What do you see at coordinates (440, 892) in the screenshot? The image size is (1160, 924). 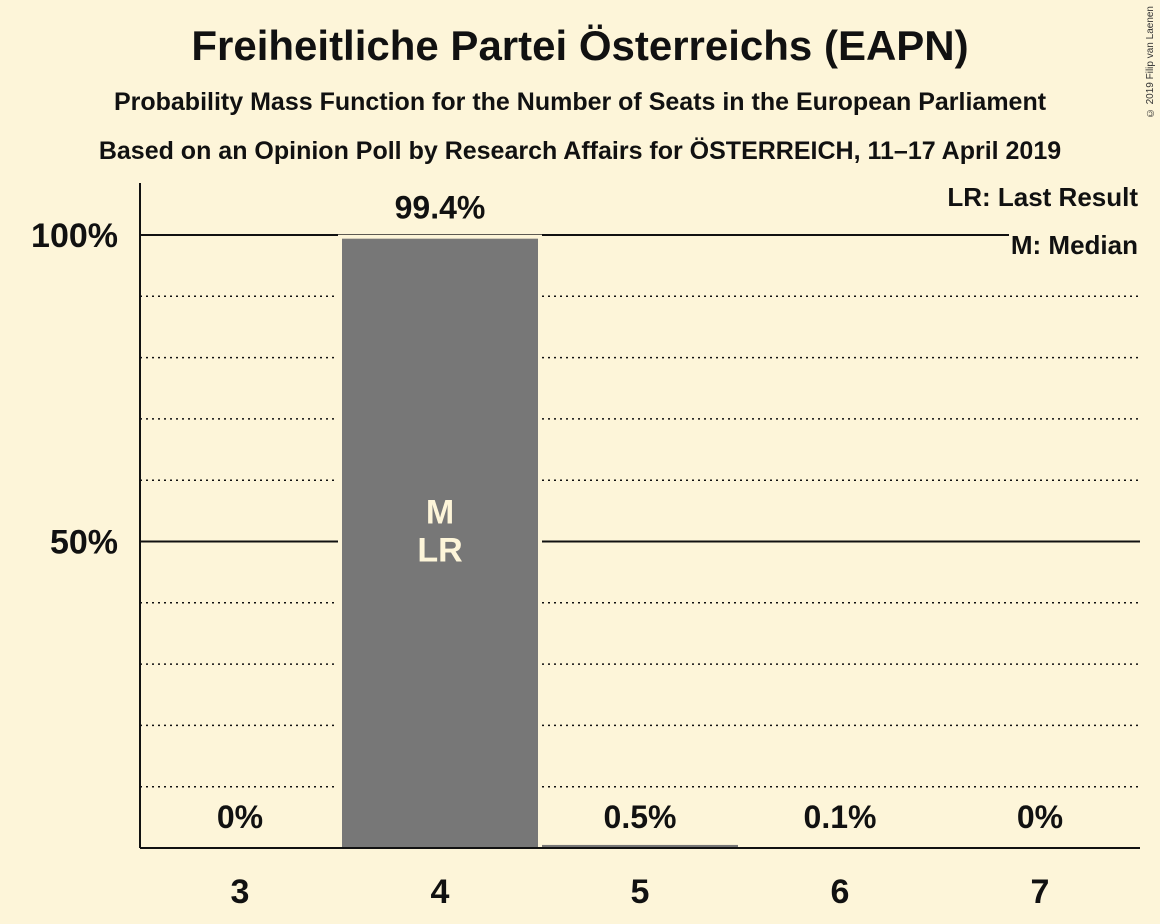 I see `x-tick-label: 4` at bounding box center [440, 892].